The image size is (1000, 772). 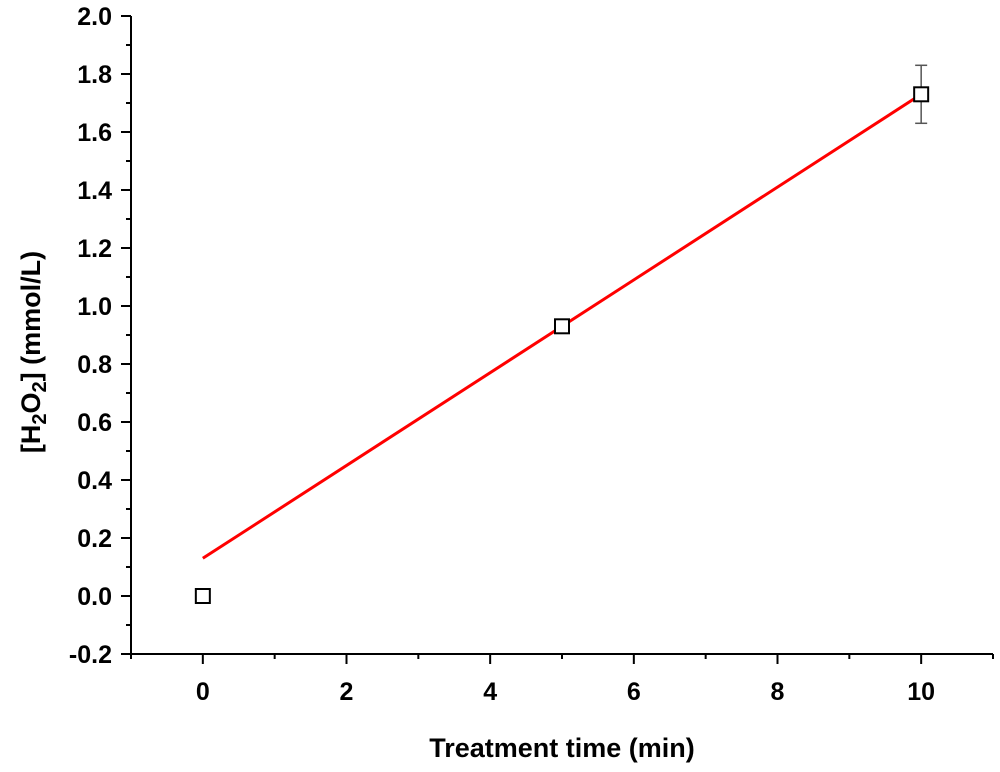 What do you see at coordinates (203, 692) in the screenshot?
I see `x-tick-label: 0` at bounding box center [203, 692].